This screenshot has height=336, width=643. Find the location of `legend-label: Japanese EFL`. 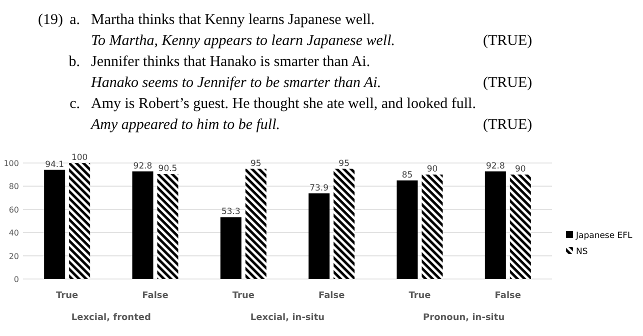

legend-label: Japanese EFL is located at coordinates (604, 236).